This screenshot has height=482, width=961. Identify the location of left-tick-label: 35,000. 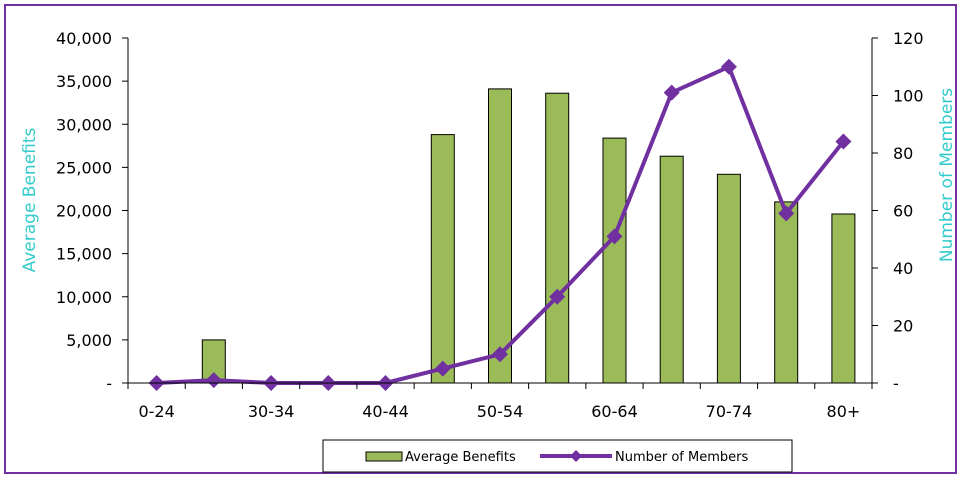
(84, 81).